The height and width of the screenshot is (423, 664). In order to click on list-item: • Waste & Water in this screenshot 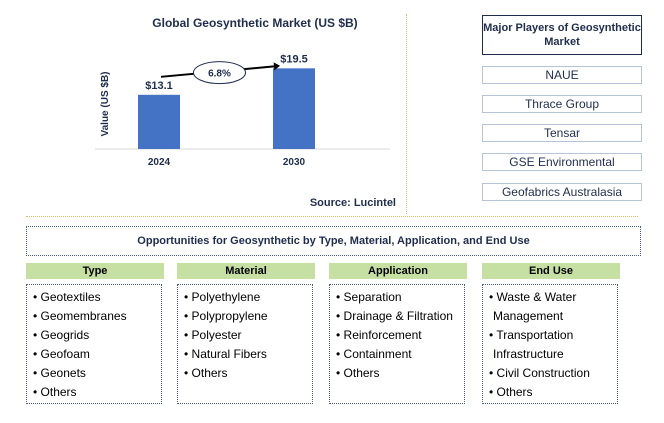, I will do `click(533, 297)`.